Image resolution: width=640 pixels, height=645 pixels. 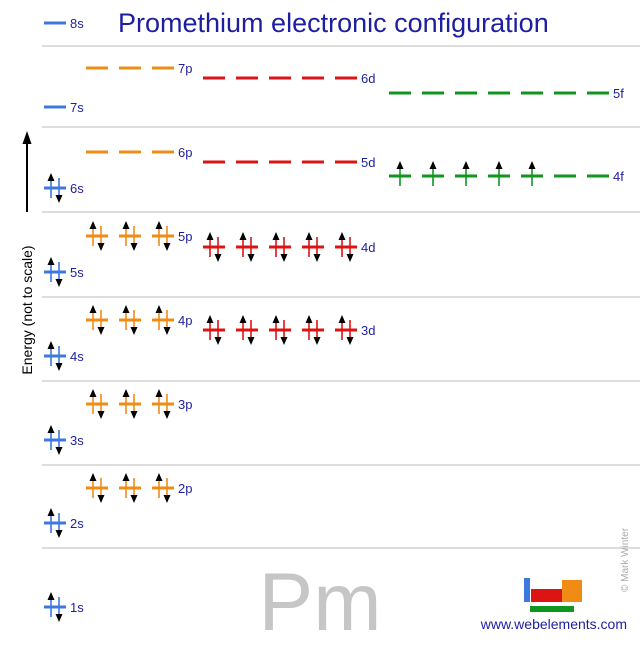 I want to click on subshell-6d: 6d, so click(x=289, y=78).